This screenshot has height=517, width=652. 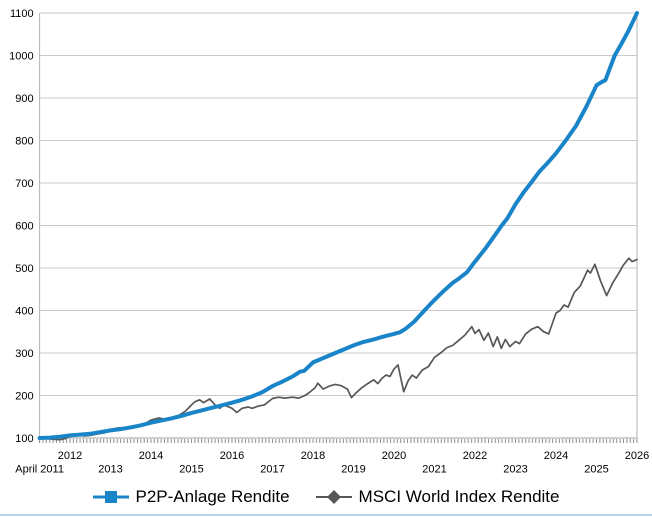 I want to click on x-axis-label-2019: 2019, so click(x=353, y=470).